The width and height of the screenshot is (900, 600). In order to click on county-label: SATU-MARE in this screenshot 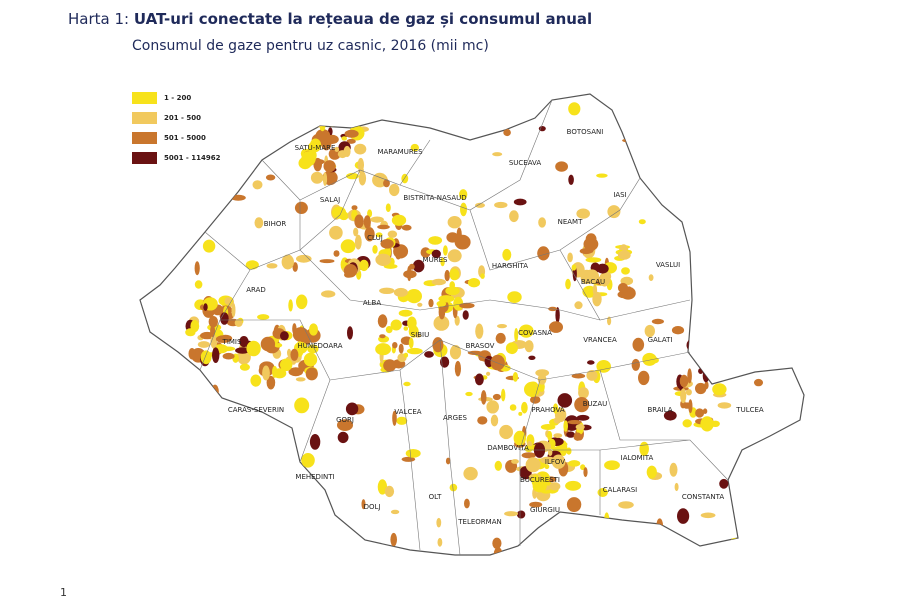, I will do `click(315, 148)`.